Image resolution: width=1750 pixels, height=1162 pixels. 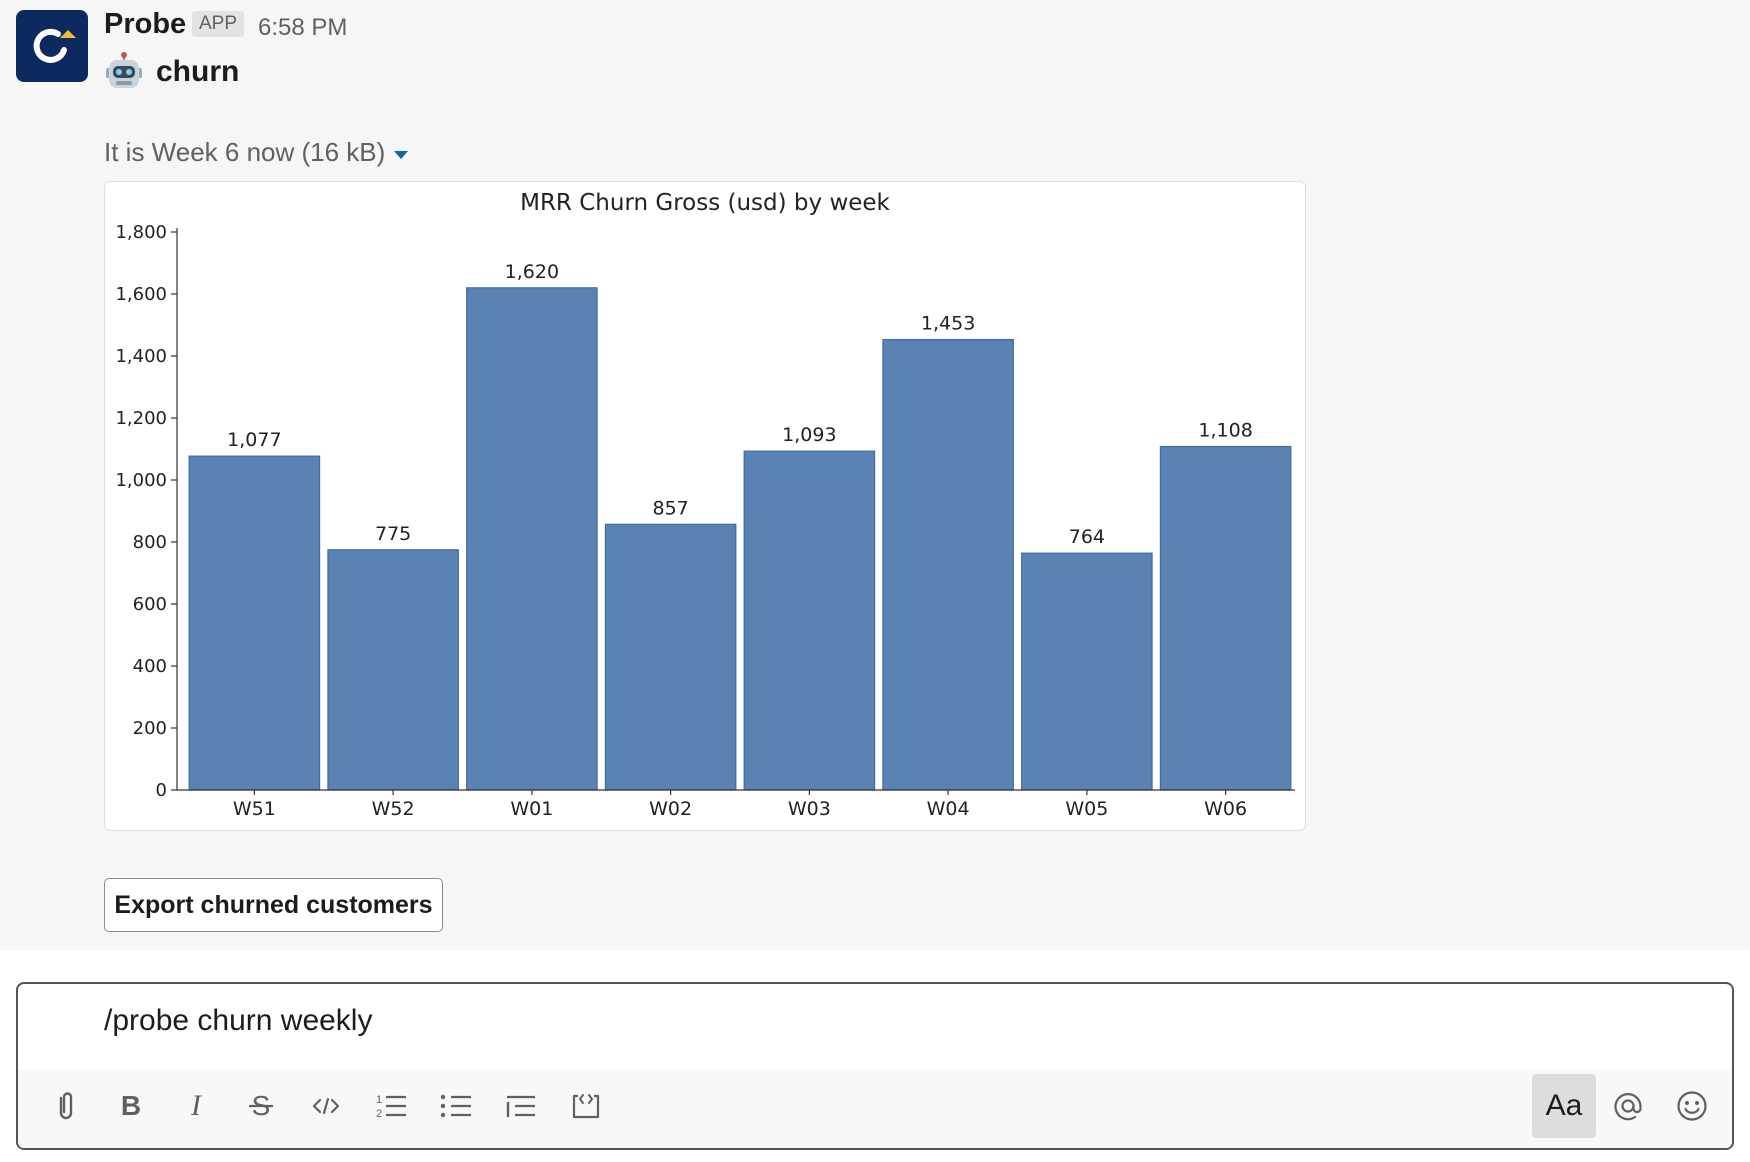 I want to click on bulleted-list-icon, so click(x=456, y=1106).